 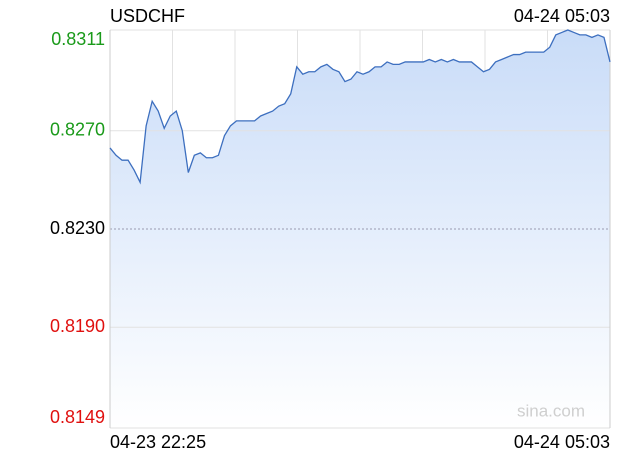 What do you see at coordinates (77, 417) in the screenshot?
I see `y-tick-label: 0.8149` at bounding box center [77, 417].